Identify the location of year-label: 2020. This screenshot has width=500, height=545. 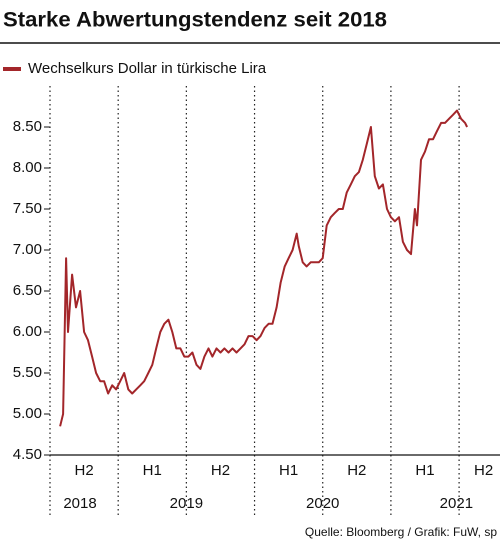
(322, 503).